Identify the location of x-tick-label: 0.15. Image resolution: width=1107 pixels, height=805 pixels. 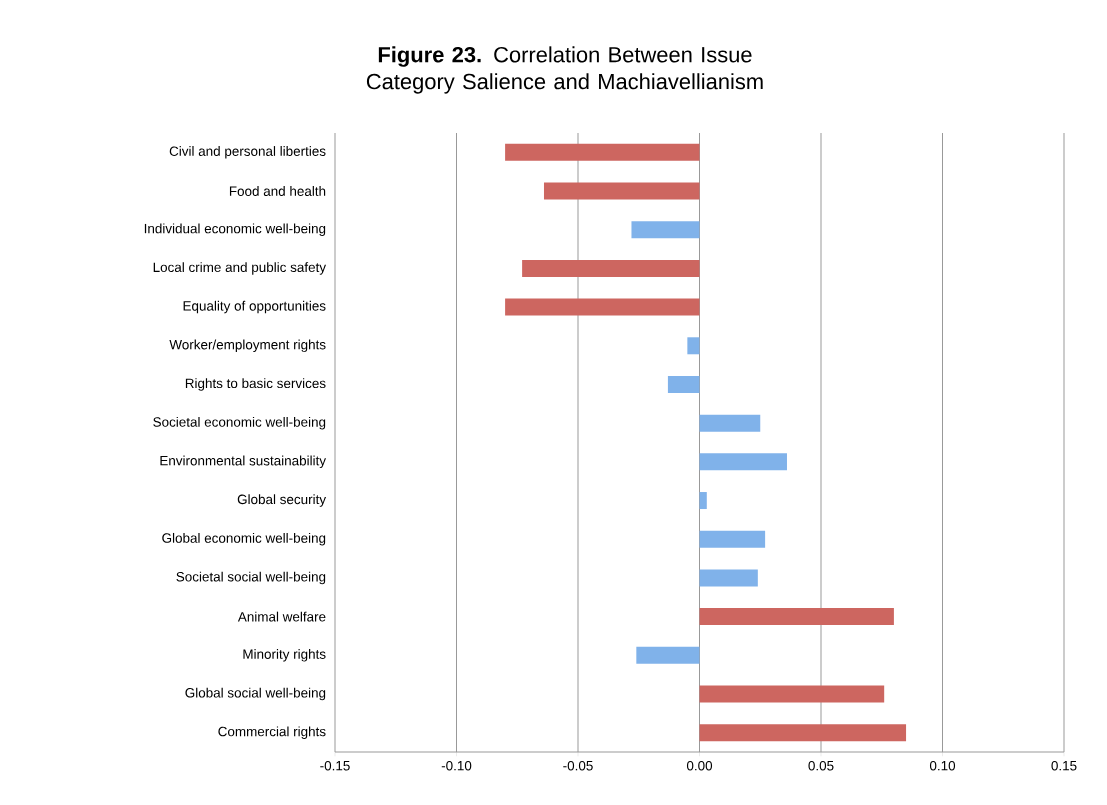
(1064, 765).